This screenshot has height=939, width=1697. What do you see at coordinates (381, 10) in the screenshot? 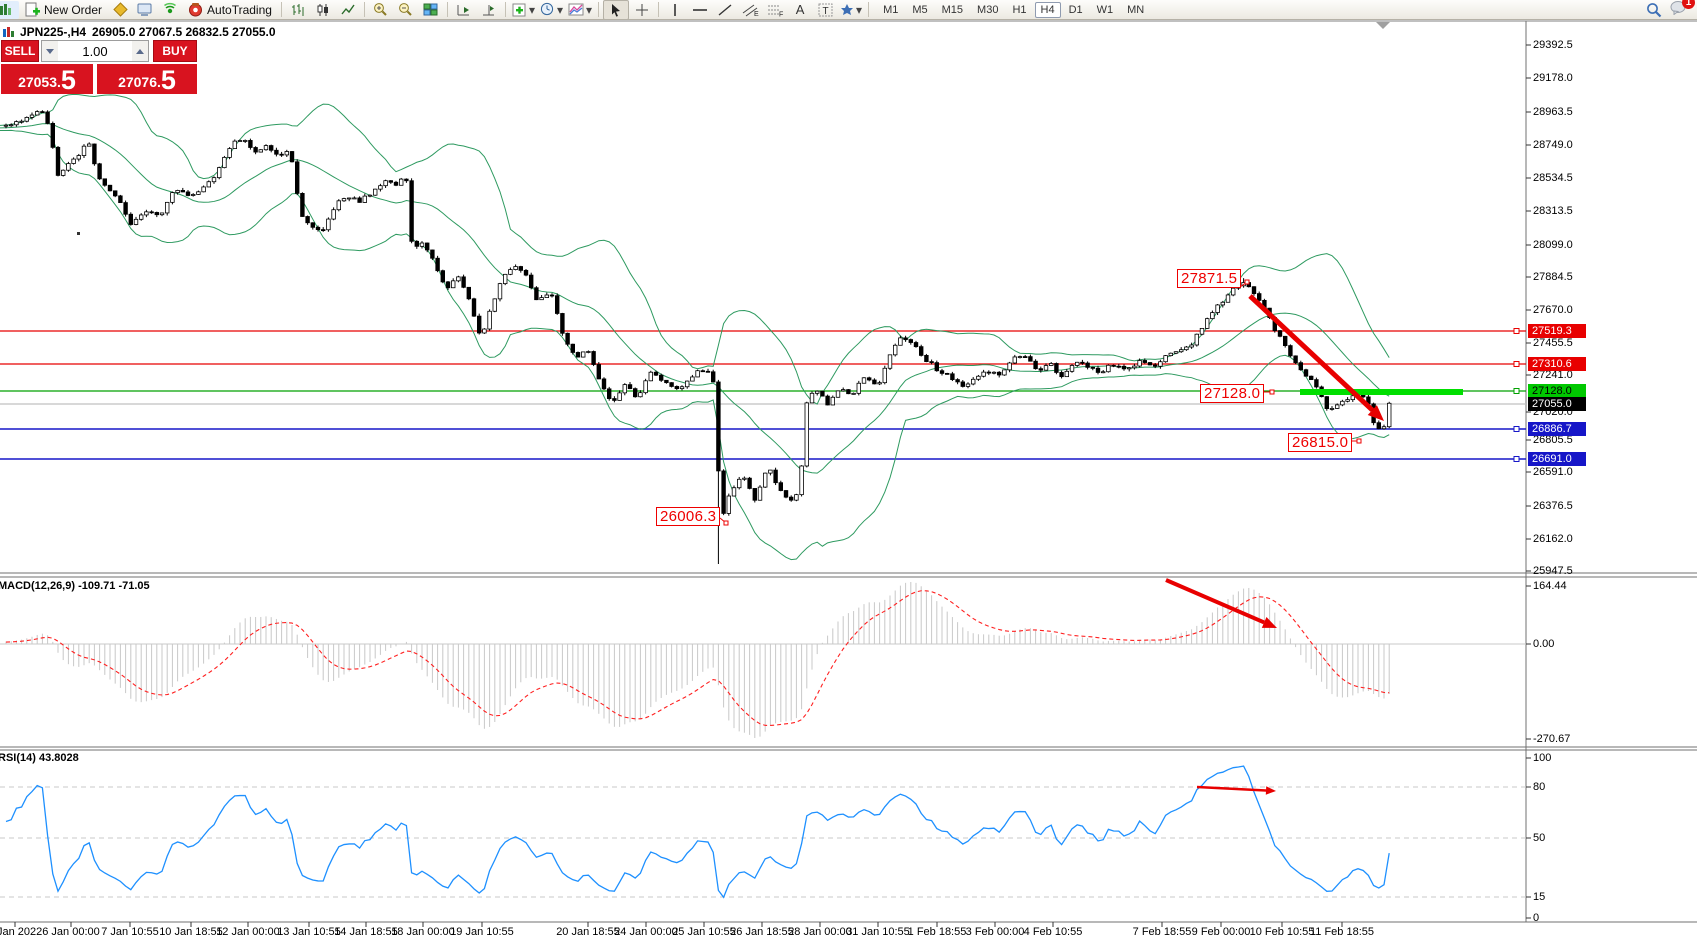
I see `zoom-in-icon` at bounding box center [381, 10].